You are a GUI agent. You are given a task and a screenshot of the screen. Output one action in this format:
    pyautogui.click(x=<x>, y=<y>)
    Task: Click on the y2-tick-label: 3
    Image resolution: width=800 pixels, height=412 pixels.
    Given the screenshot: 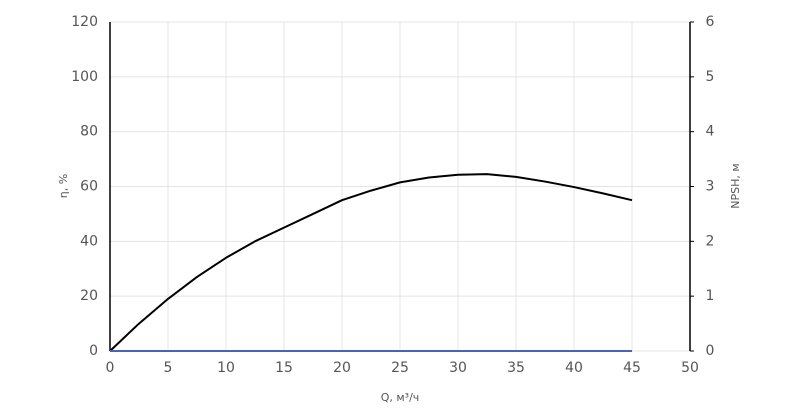 What is the action you would take?
    pyautogui.click(x=710, y=187)
    